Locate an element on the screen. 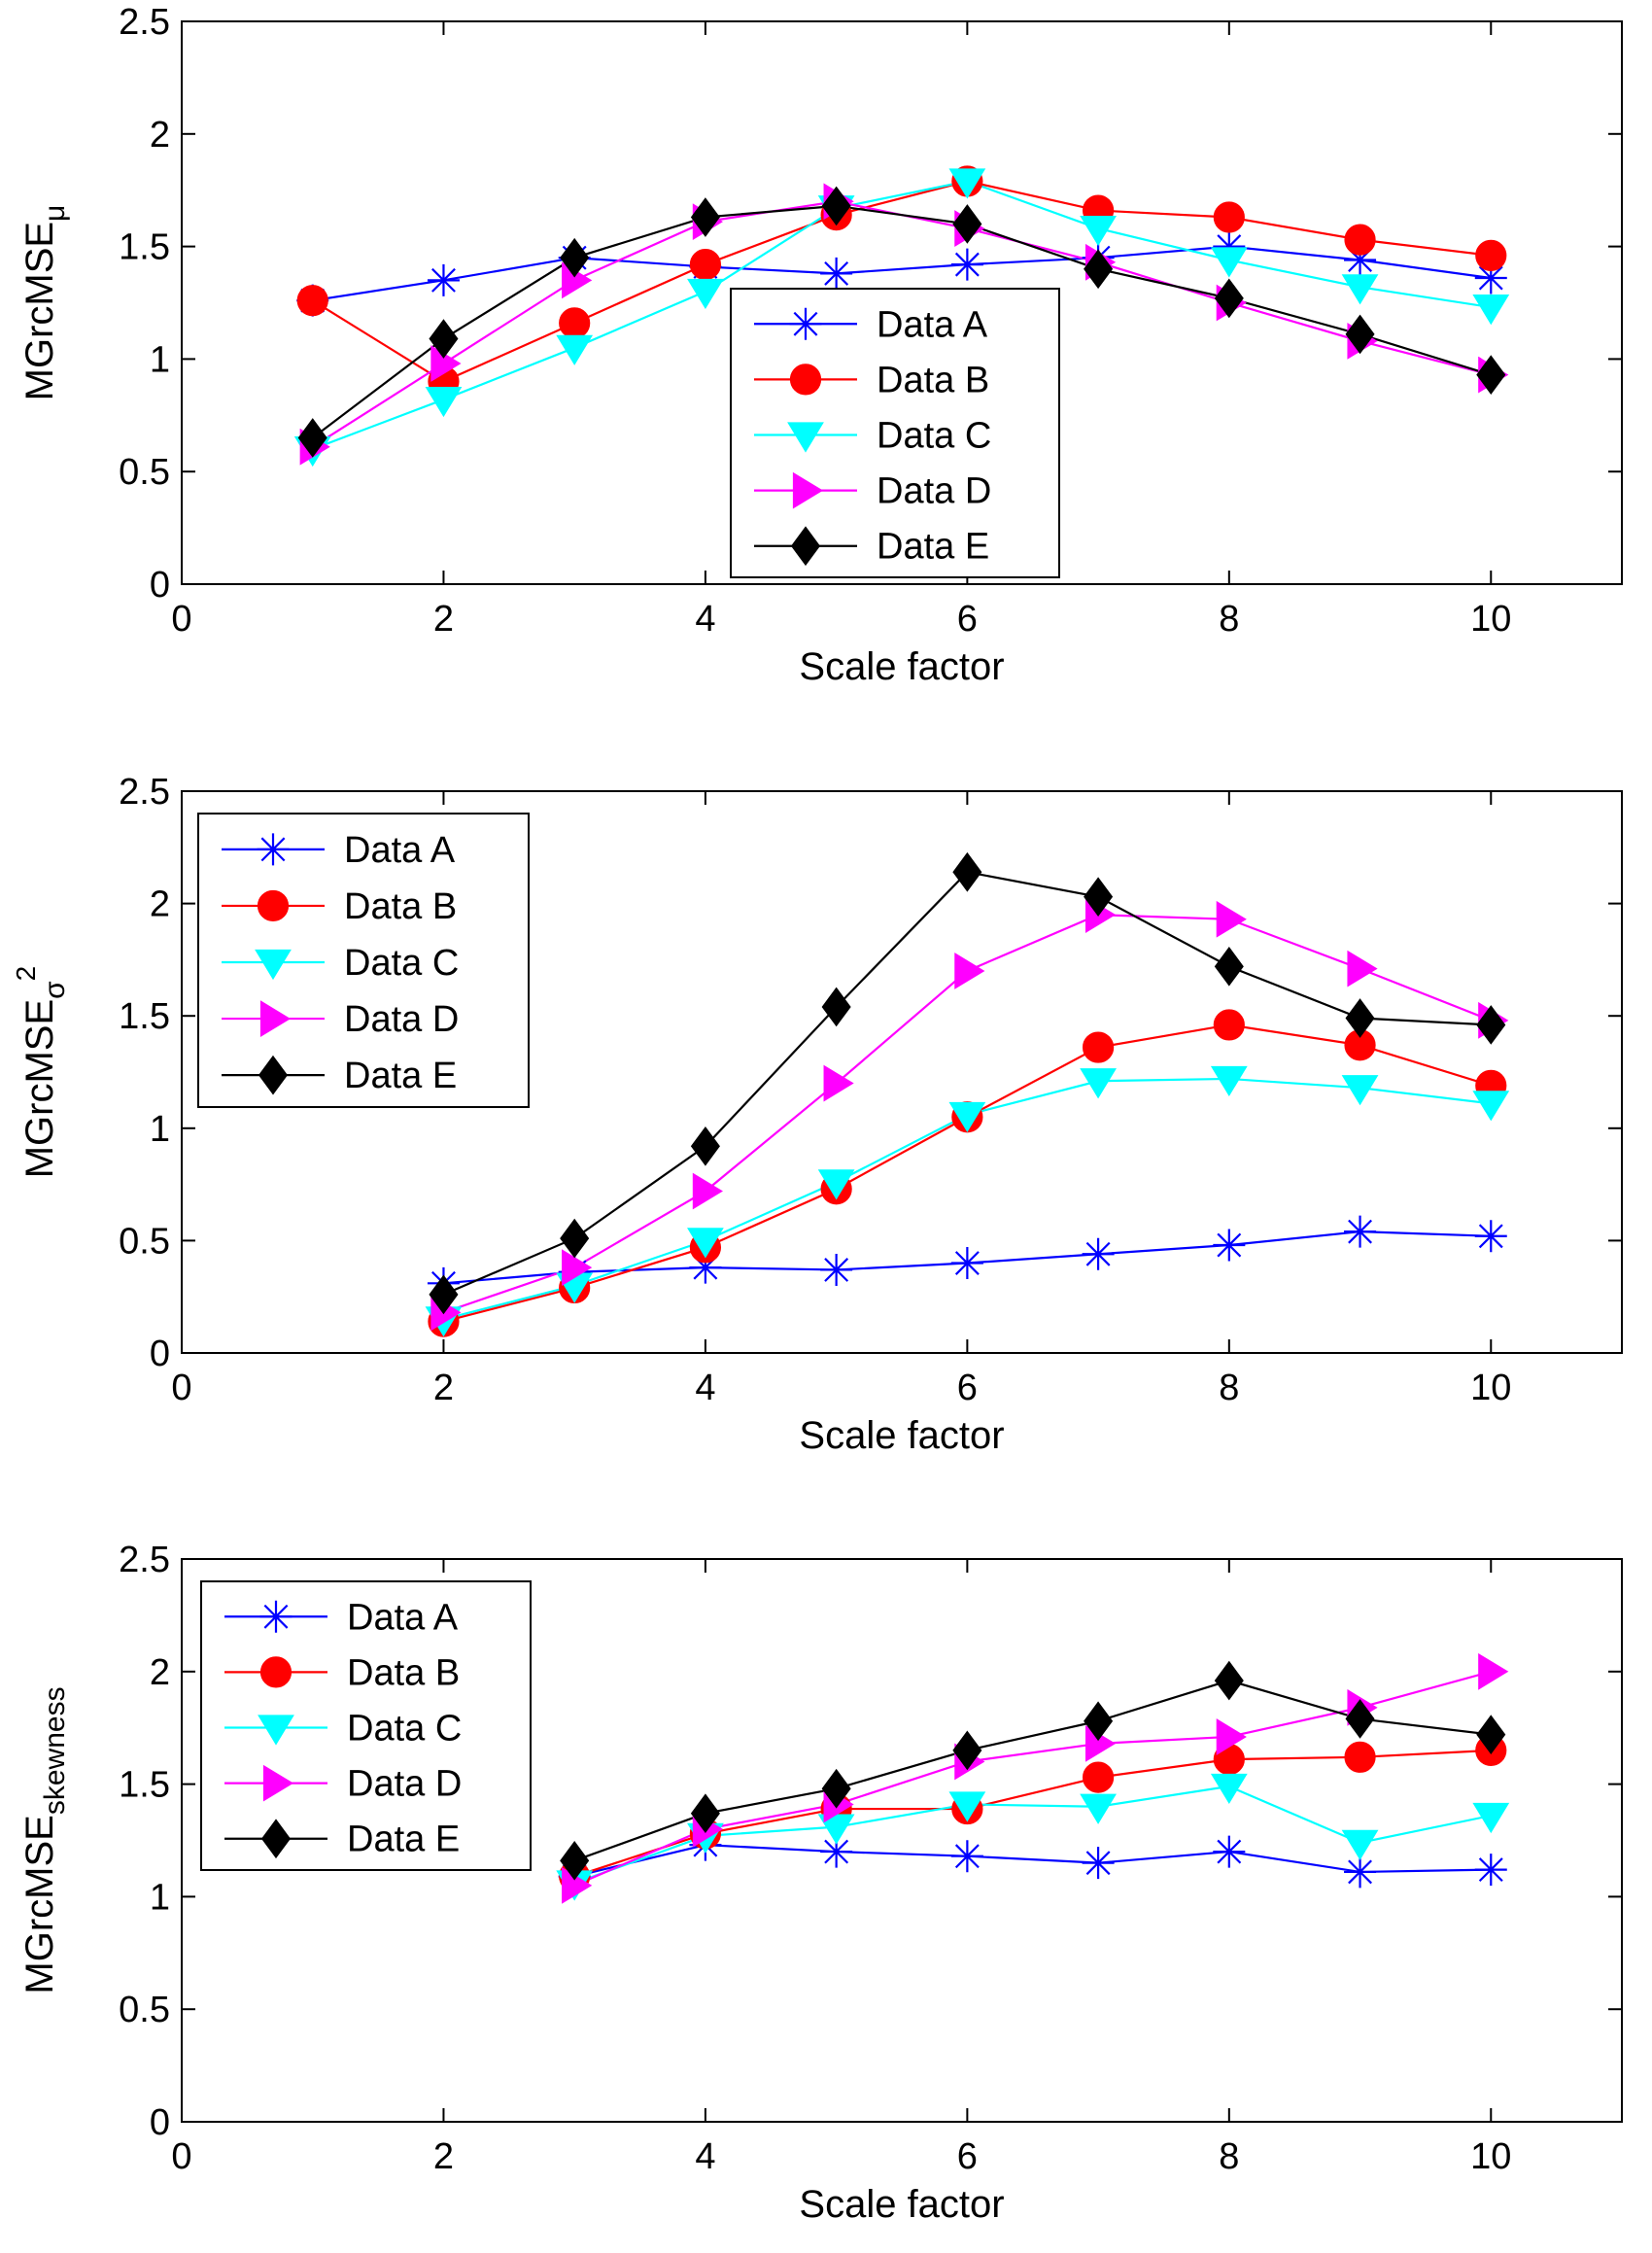  legend-entry: Data E is located at coordinates (403, 1840).